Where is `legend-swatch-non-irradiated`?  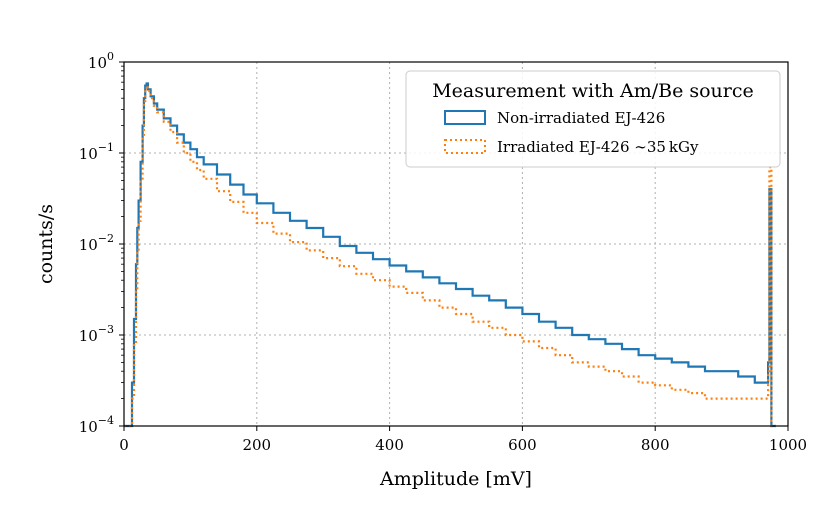 legend-swatch-non-irradiated is located at coordinates (465, 117).